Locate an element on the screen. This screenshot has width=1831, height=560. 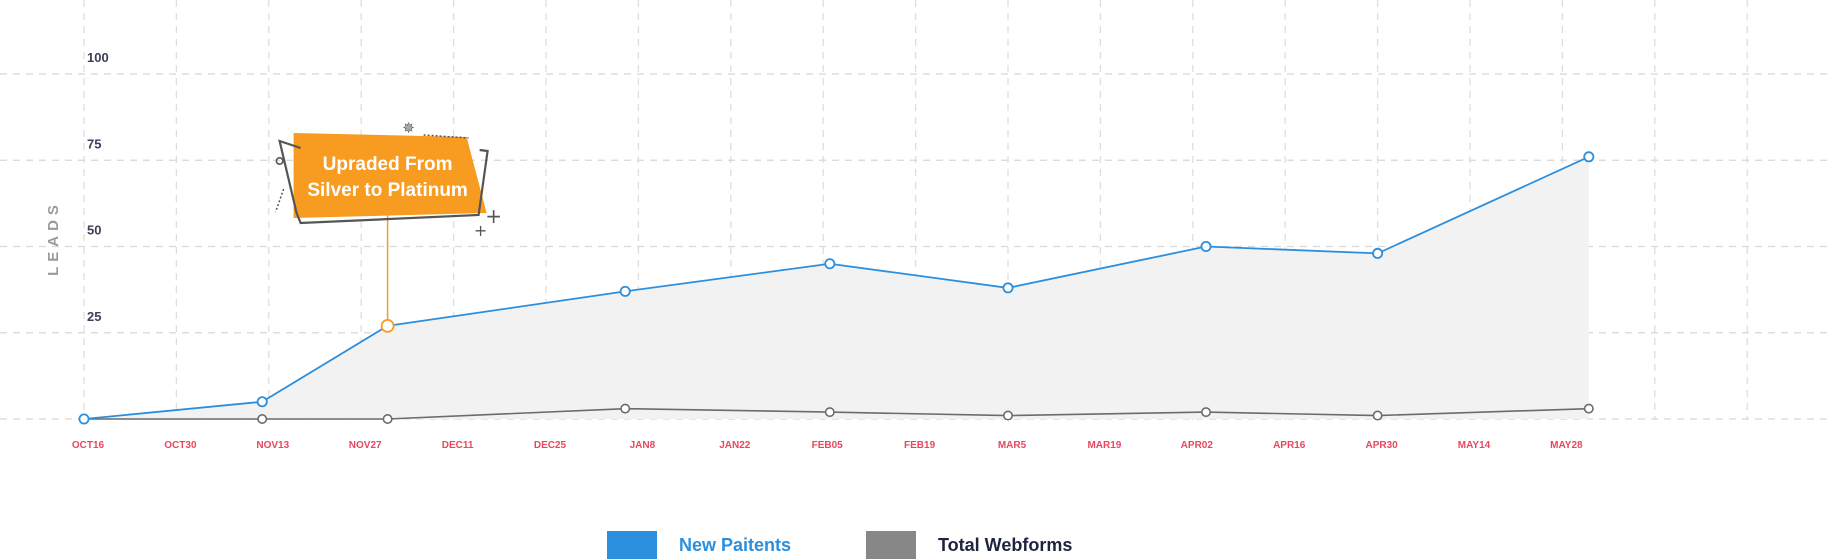
callout-decor-circle is located at coordinates (279, 161).